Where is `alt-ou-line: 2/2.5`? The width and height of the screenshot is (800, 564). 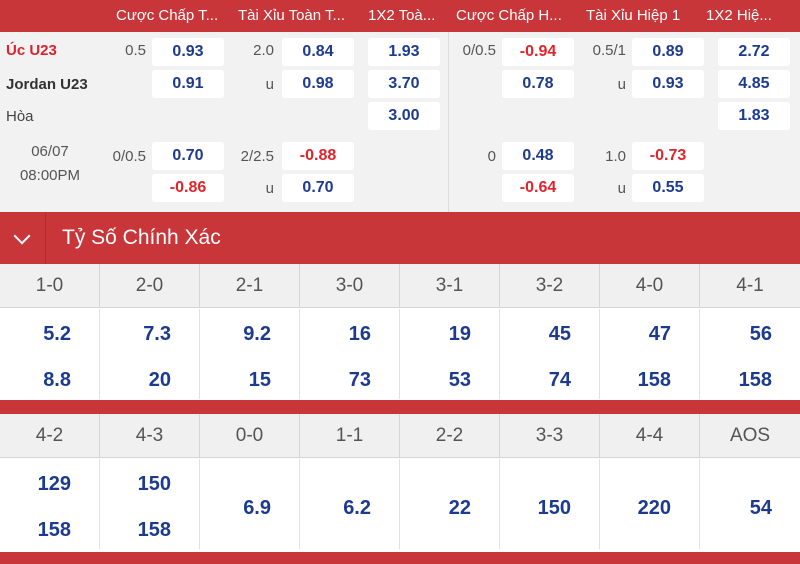 alt-ou-line: 2/2.5 is located at coordinates (257, 156).